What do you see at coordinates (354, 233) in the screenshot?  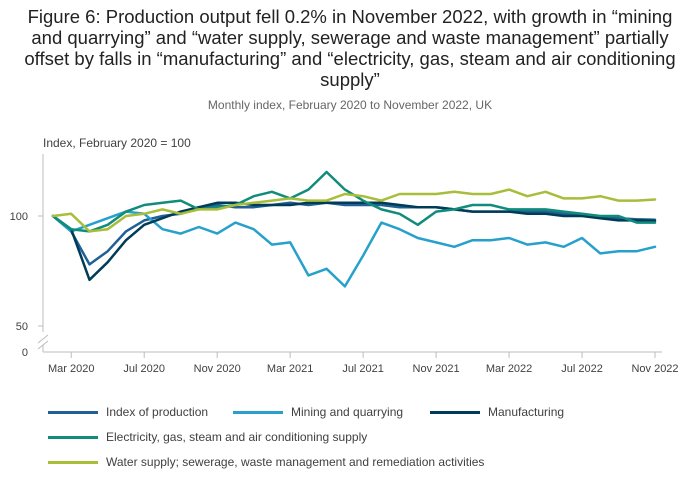 I see `series-line-index-of-production` at bounding box center [354, 233].